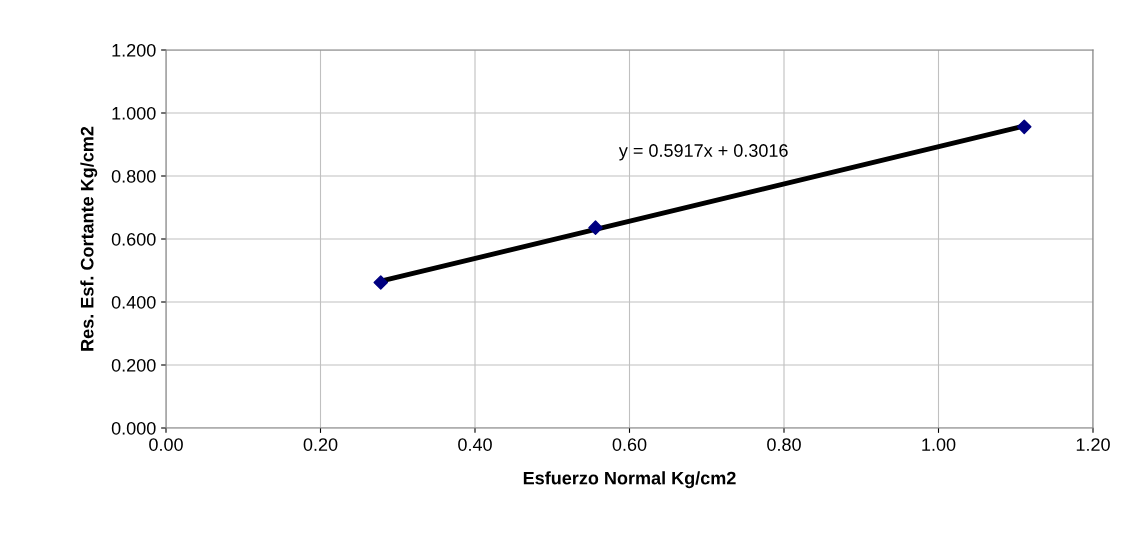 This screenshot has width=1133, height=537. What do you see at coordinates (703, 152) in the screenshot?
I see `annotation: y = 0.5917x + 0.3016` at bounding box center [703, 152].